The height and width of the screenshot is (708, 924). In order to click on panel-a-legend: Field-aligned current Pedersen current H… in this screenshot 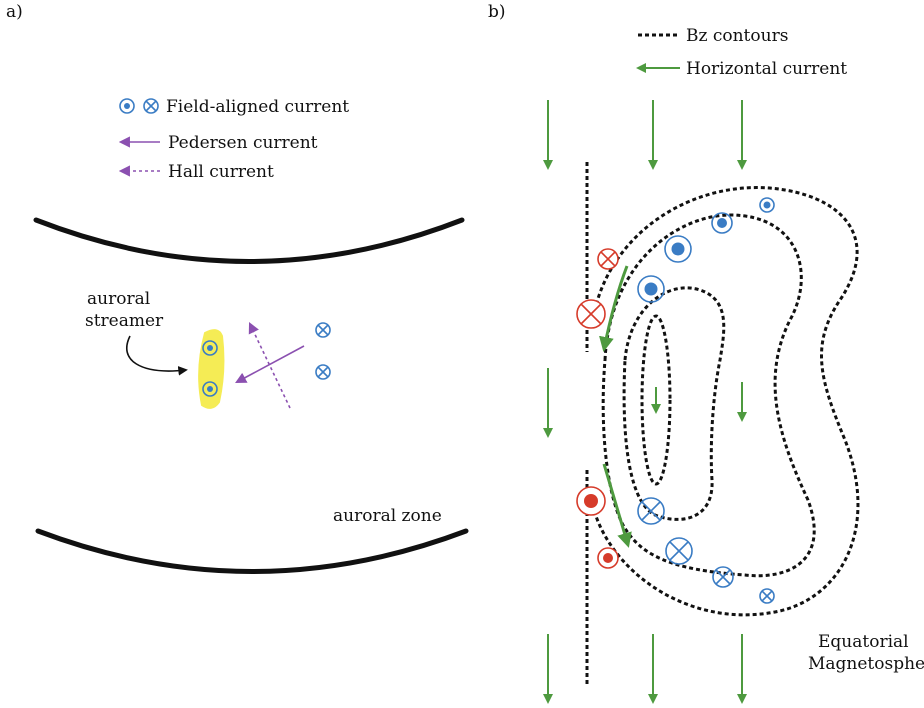, I will do `click(233, 139)`.